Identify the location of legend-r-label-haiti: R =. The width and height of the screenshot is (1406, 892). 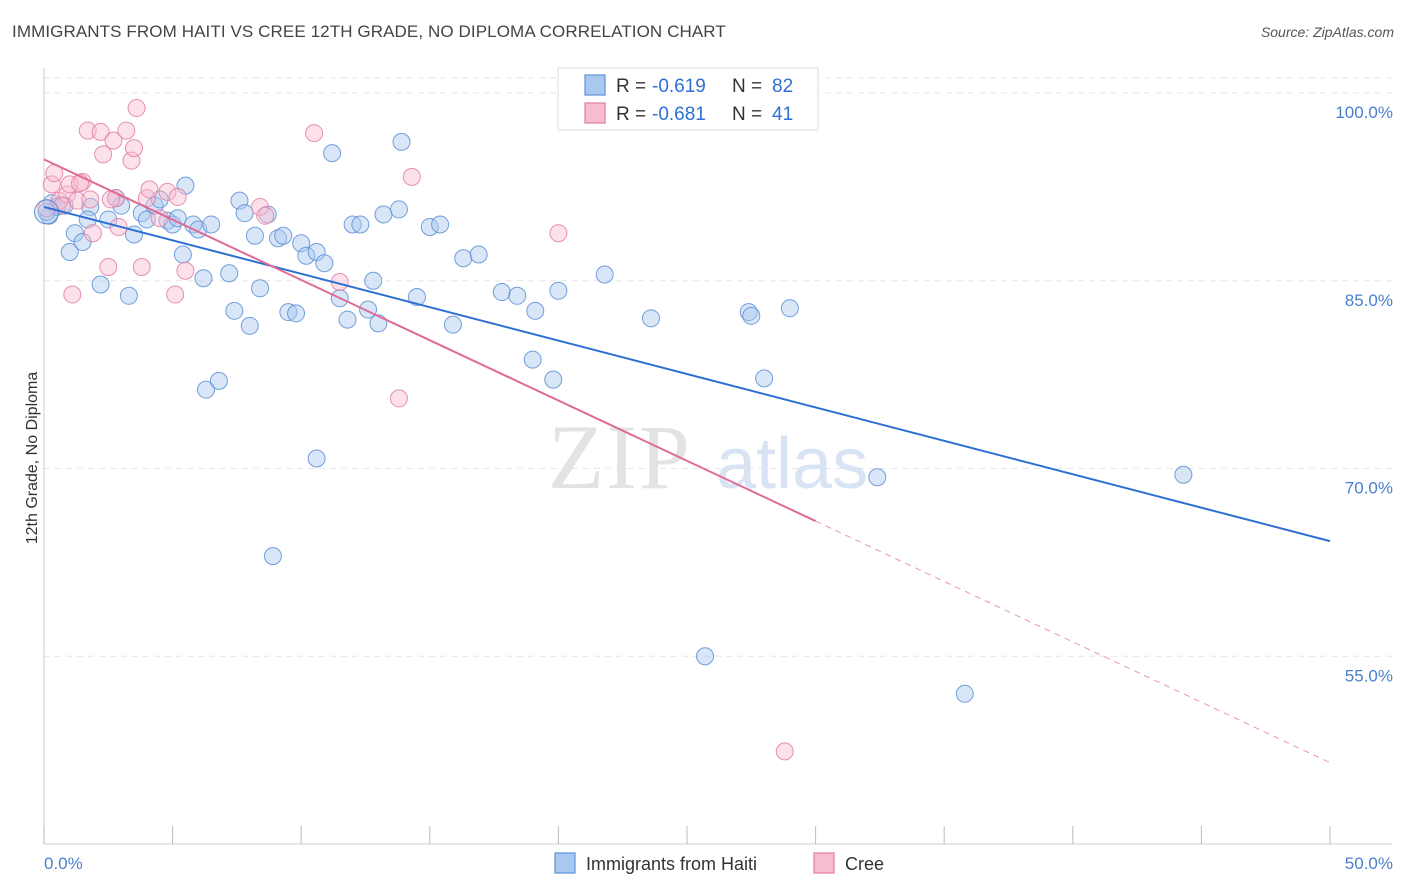
(631, 86).